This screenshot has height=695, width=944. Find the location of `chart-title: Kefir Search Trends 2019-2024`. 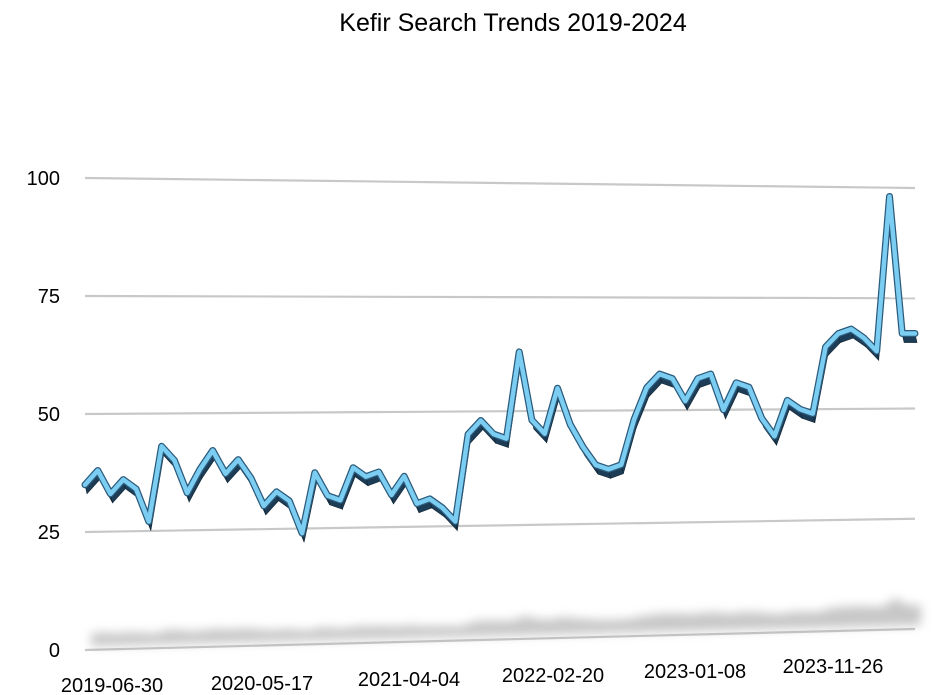

chart-title: Kefir Search Trends 2019-2024 is located at coordinates (513, 23).